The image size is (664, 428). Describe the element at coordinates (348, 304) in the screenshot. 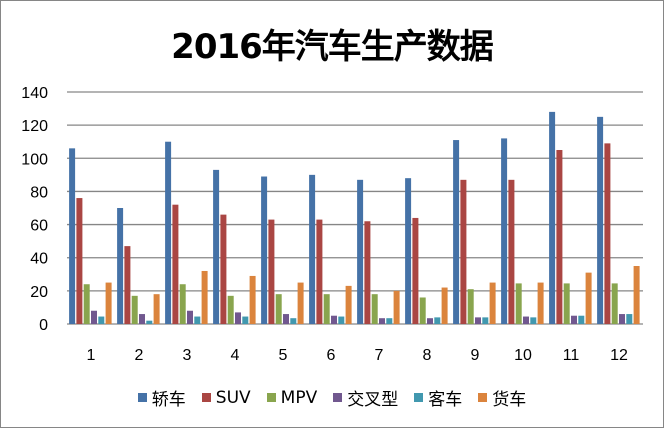

I see `bar-货车-6` at that location.